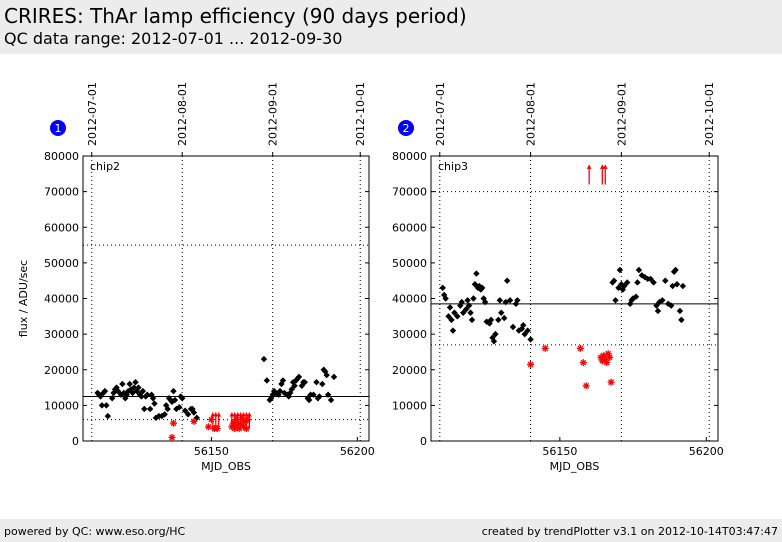 The height and width of the screenshot is (542, 782). What do you see at coordinates (423, 441) in the screenshot?
I see `y-tick-label: 0` at bounding box center [423, 441].